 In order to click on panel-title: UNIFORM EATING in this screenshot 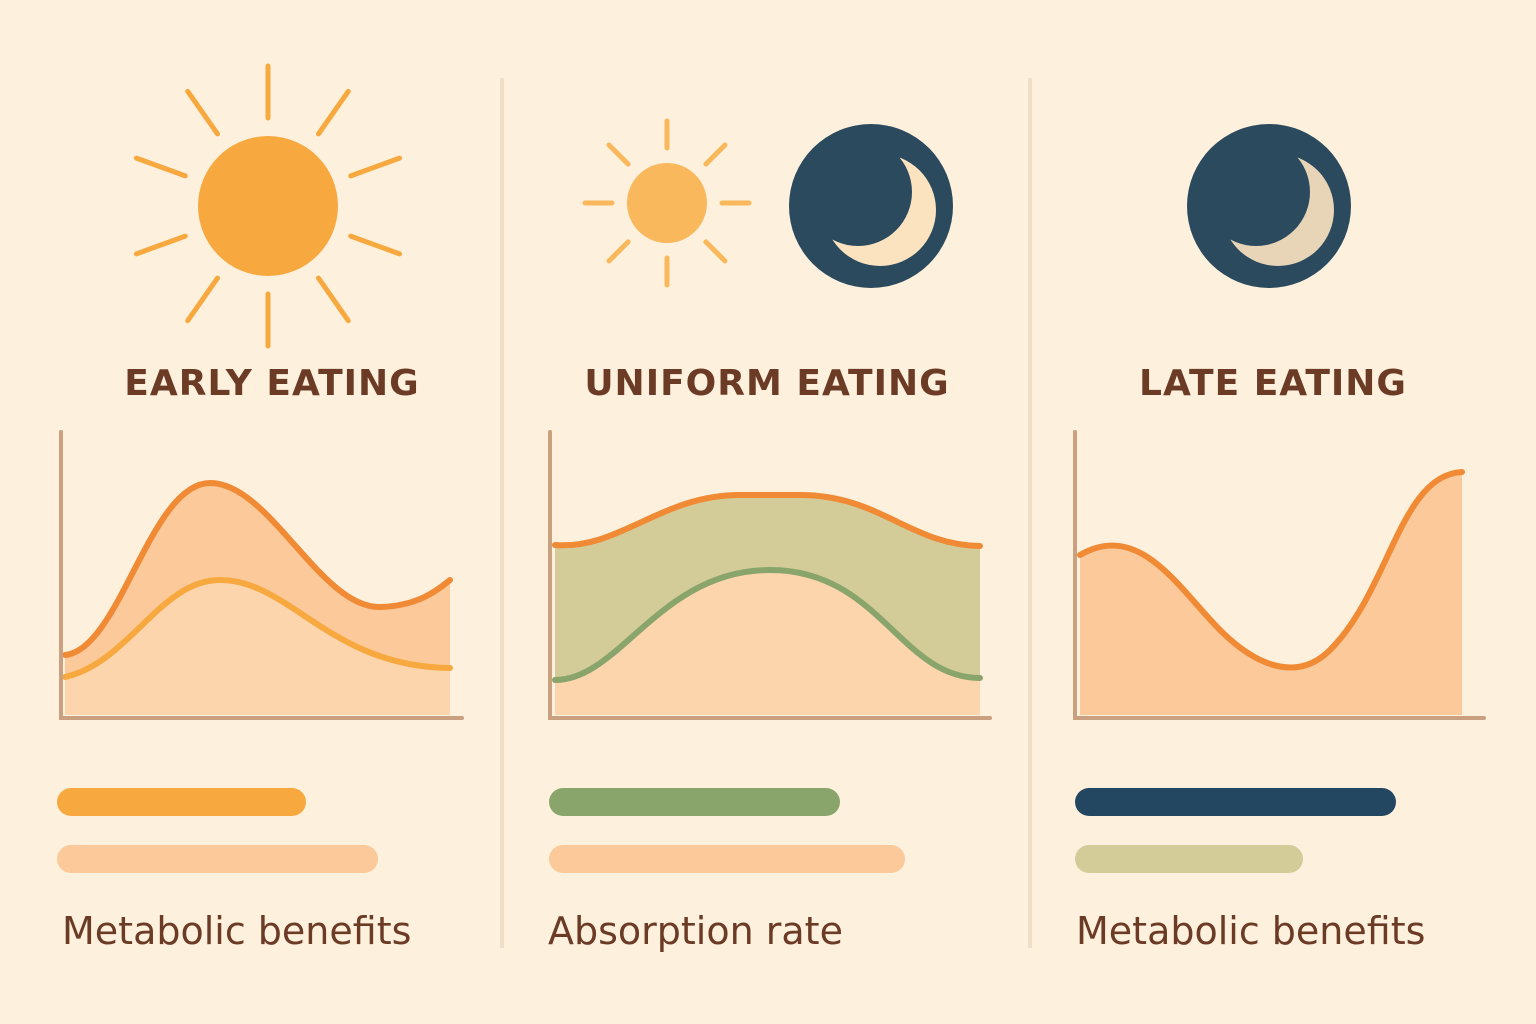, I will do `click(766, 383)`.